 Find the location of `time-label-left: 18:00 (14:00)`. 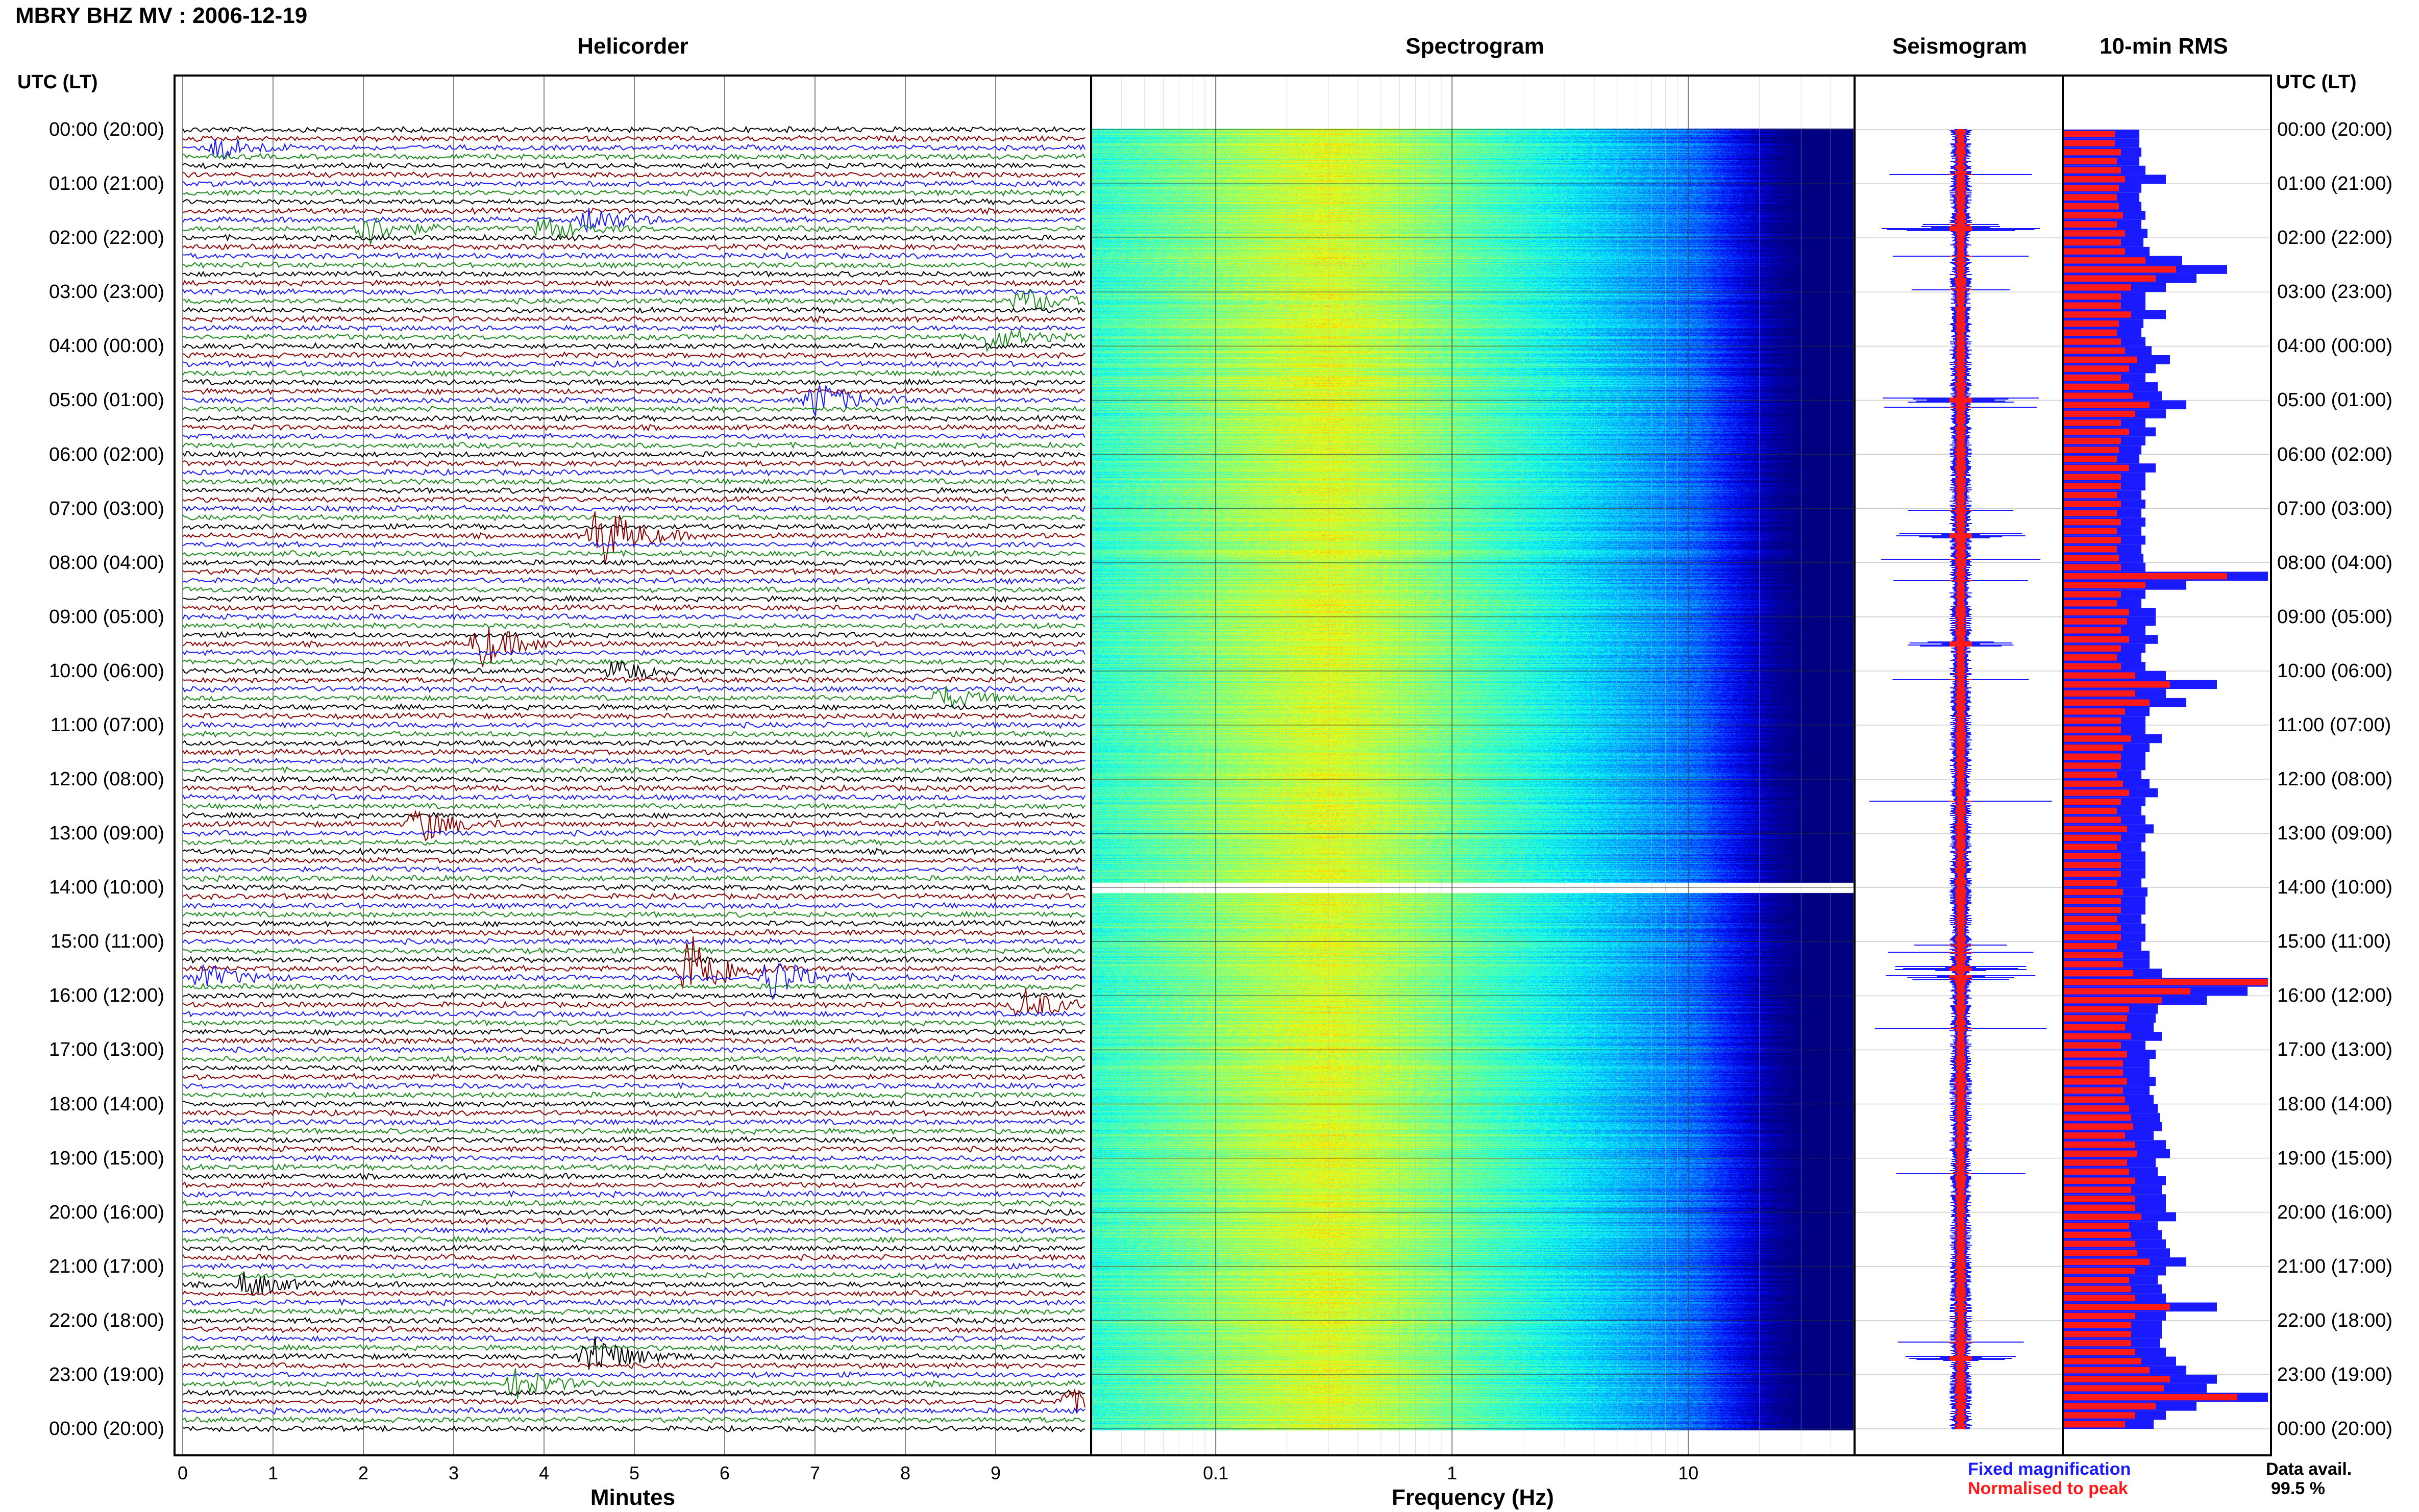

time-label-left: 18:00 (14:00) is located at coordinates (106, 1104).